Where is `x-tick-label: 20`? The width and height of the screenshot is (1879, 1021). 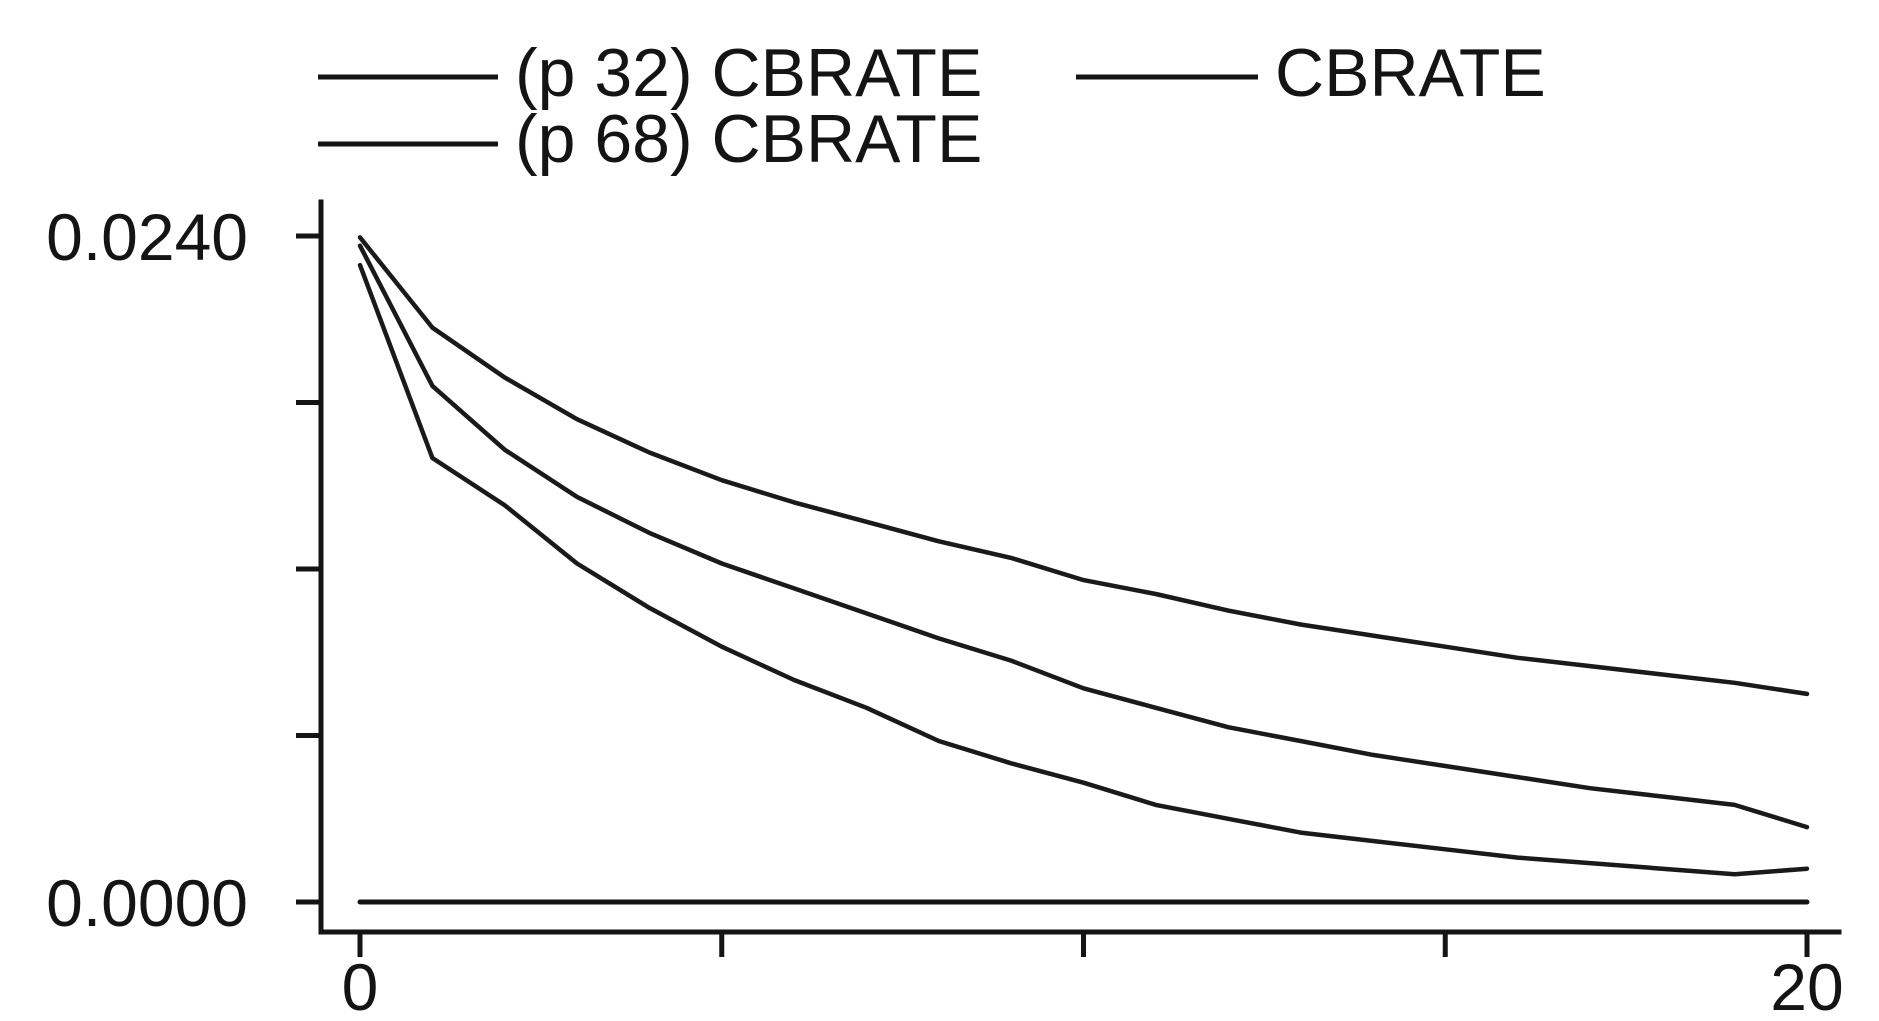
x-tick-label: 20 is located at coordinates (1806, 985).